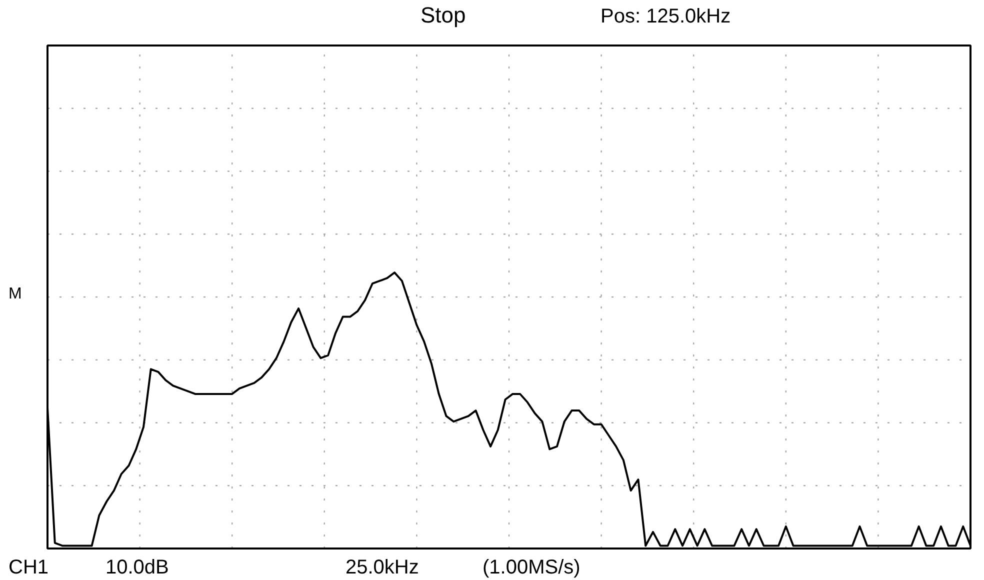 This screenshot has height=580, width=984. Describe the element at coordinates (382, 567) in the screenshot. I see `text: 25.0kHz` at that location.